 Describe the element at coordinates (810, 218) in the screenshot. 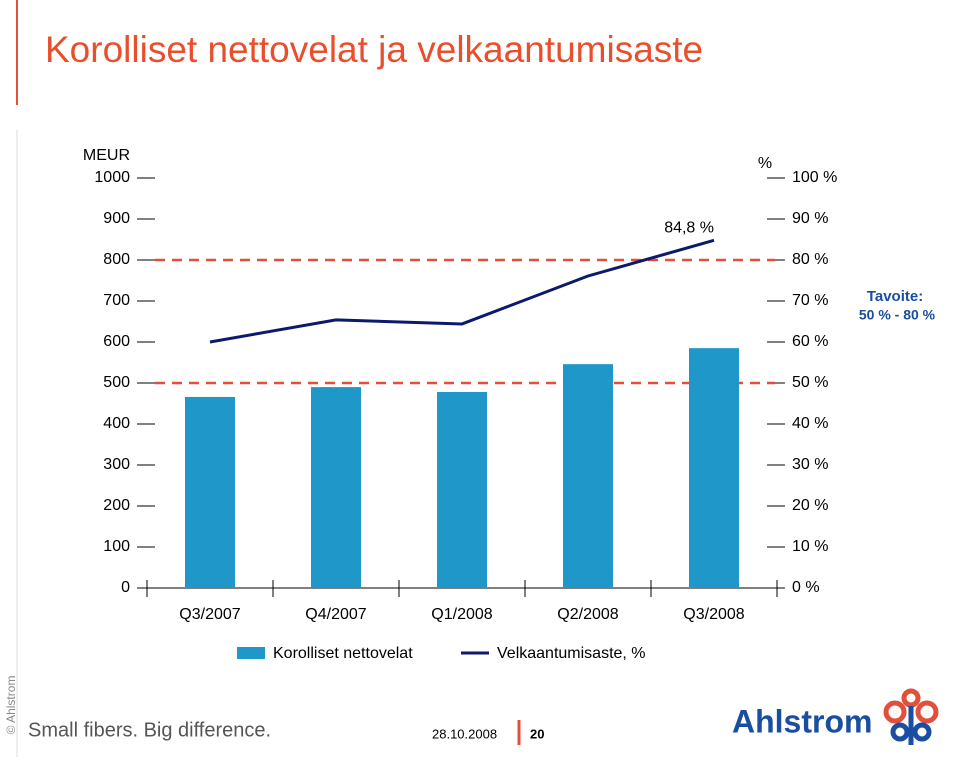

I see `y2-tick-label: 90 %` at that location.